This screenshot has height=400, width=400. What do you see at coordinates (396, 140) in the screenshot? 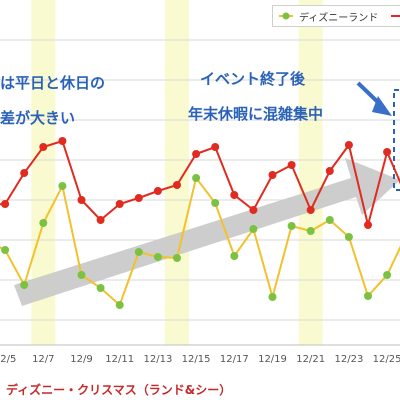
I see `event-end-box` at bounding box center [396, 140].